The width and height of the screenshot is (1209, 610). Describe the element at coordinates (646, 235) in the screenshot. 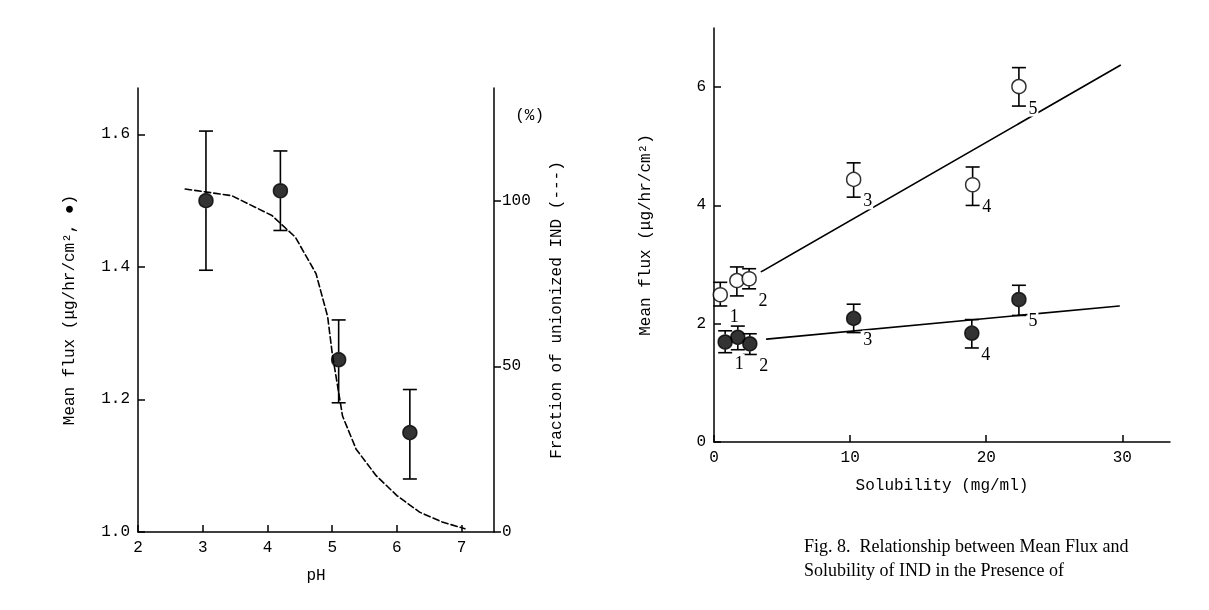

I see `y-axis-title: Mean flux (μg/hr/cm²)` at that location.